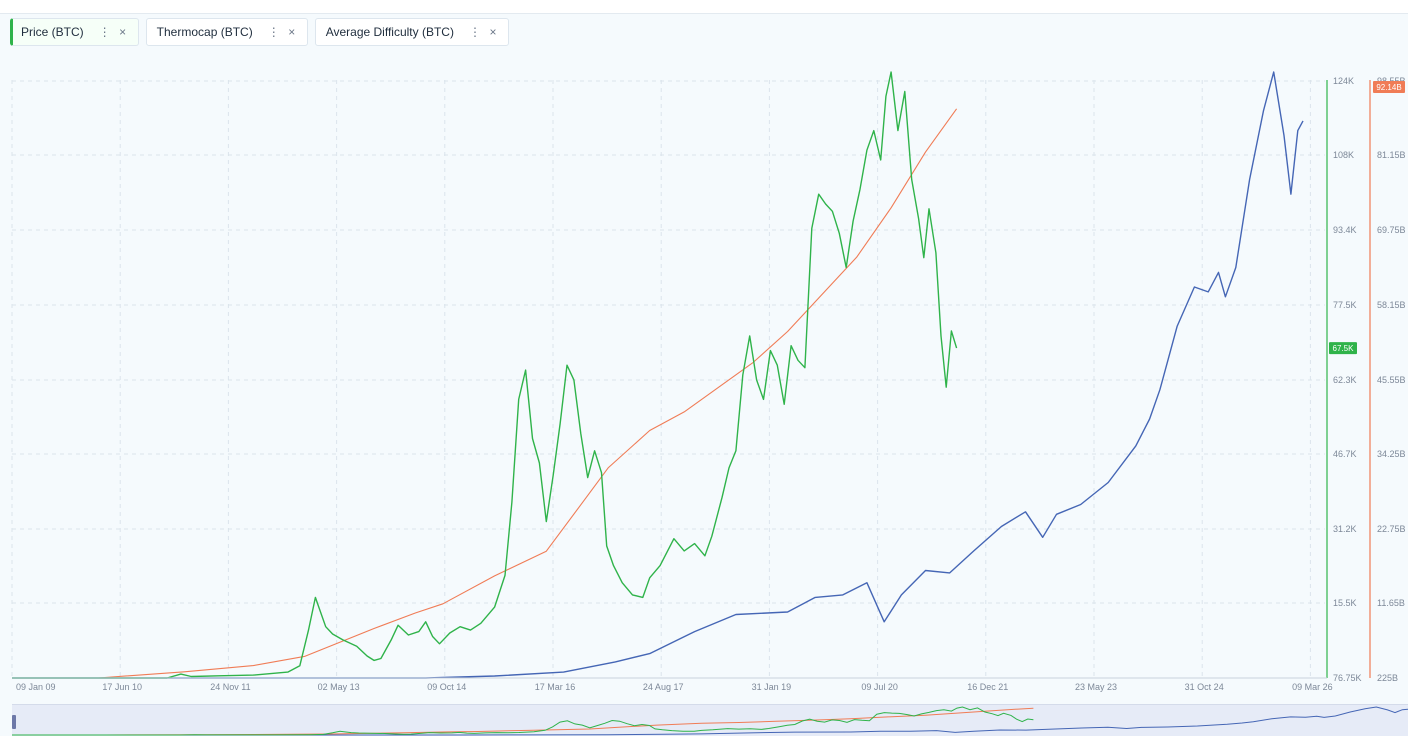 The height and width of the screenshot is (736, 1408). Describe the element at coordinates (389, 32) in the screenshot. I see `tab-average-difficulty-label: Average Difficulty (BTC)` at that location.